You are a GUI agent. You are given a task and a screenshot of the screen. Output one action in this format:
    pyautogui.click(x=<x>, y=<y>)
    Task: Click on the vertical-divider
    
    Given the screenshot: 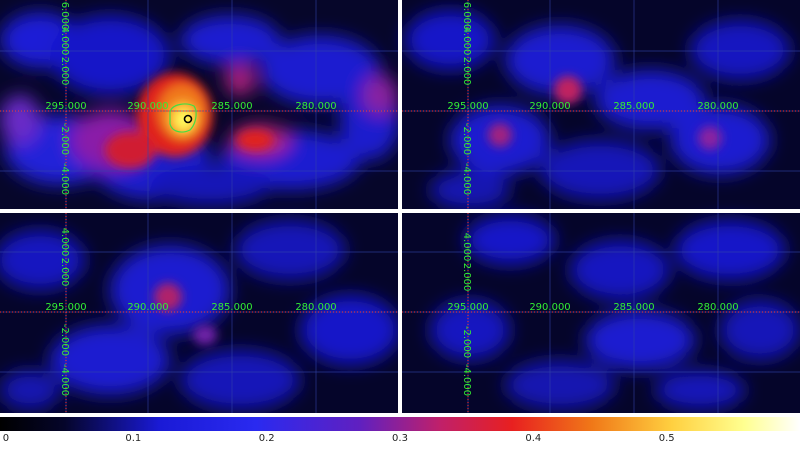 What is the action you would take?
    pyautogui.click(x=400, y=206)
    